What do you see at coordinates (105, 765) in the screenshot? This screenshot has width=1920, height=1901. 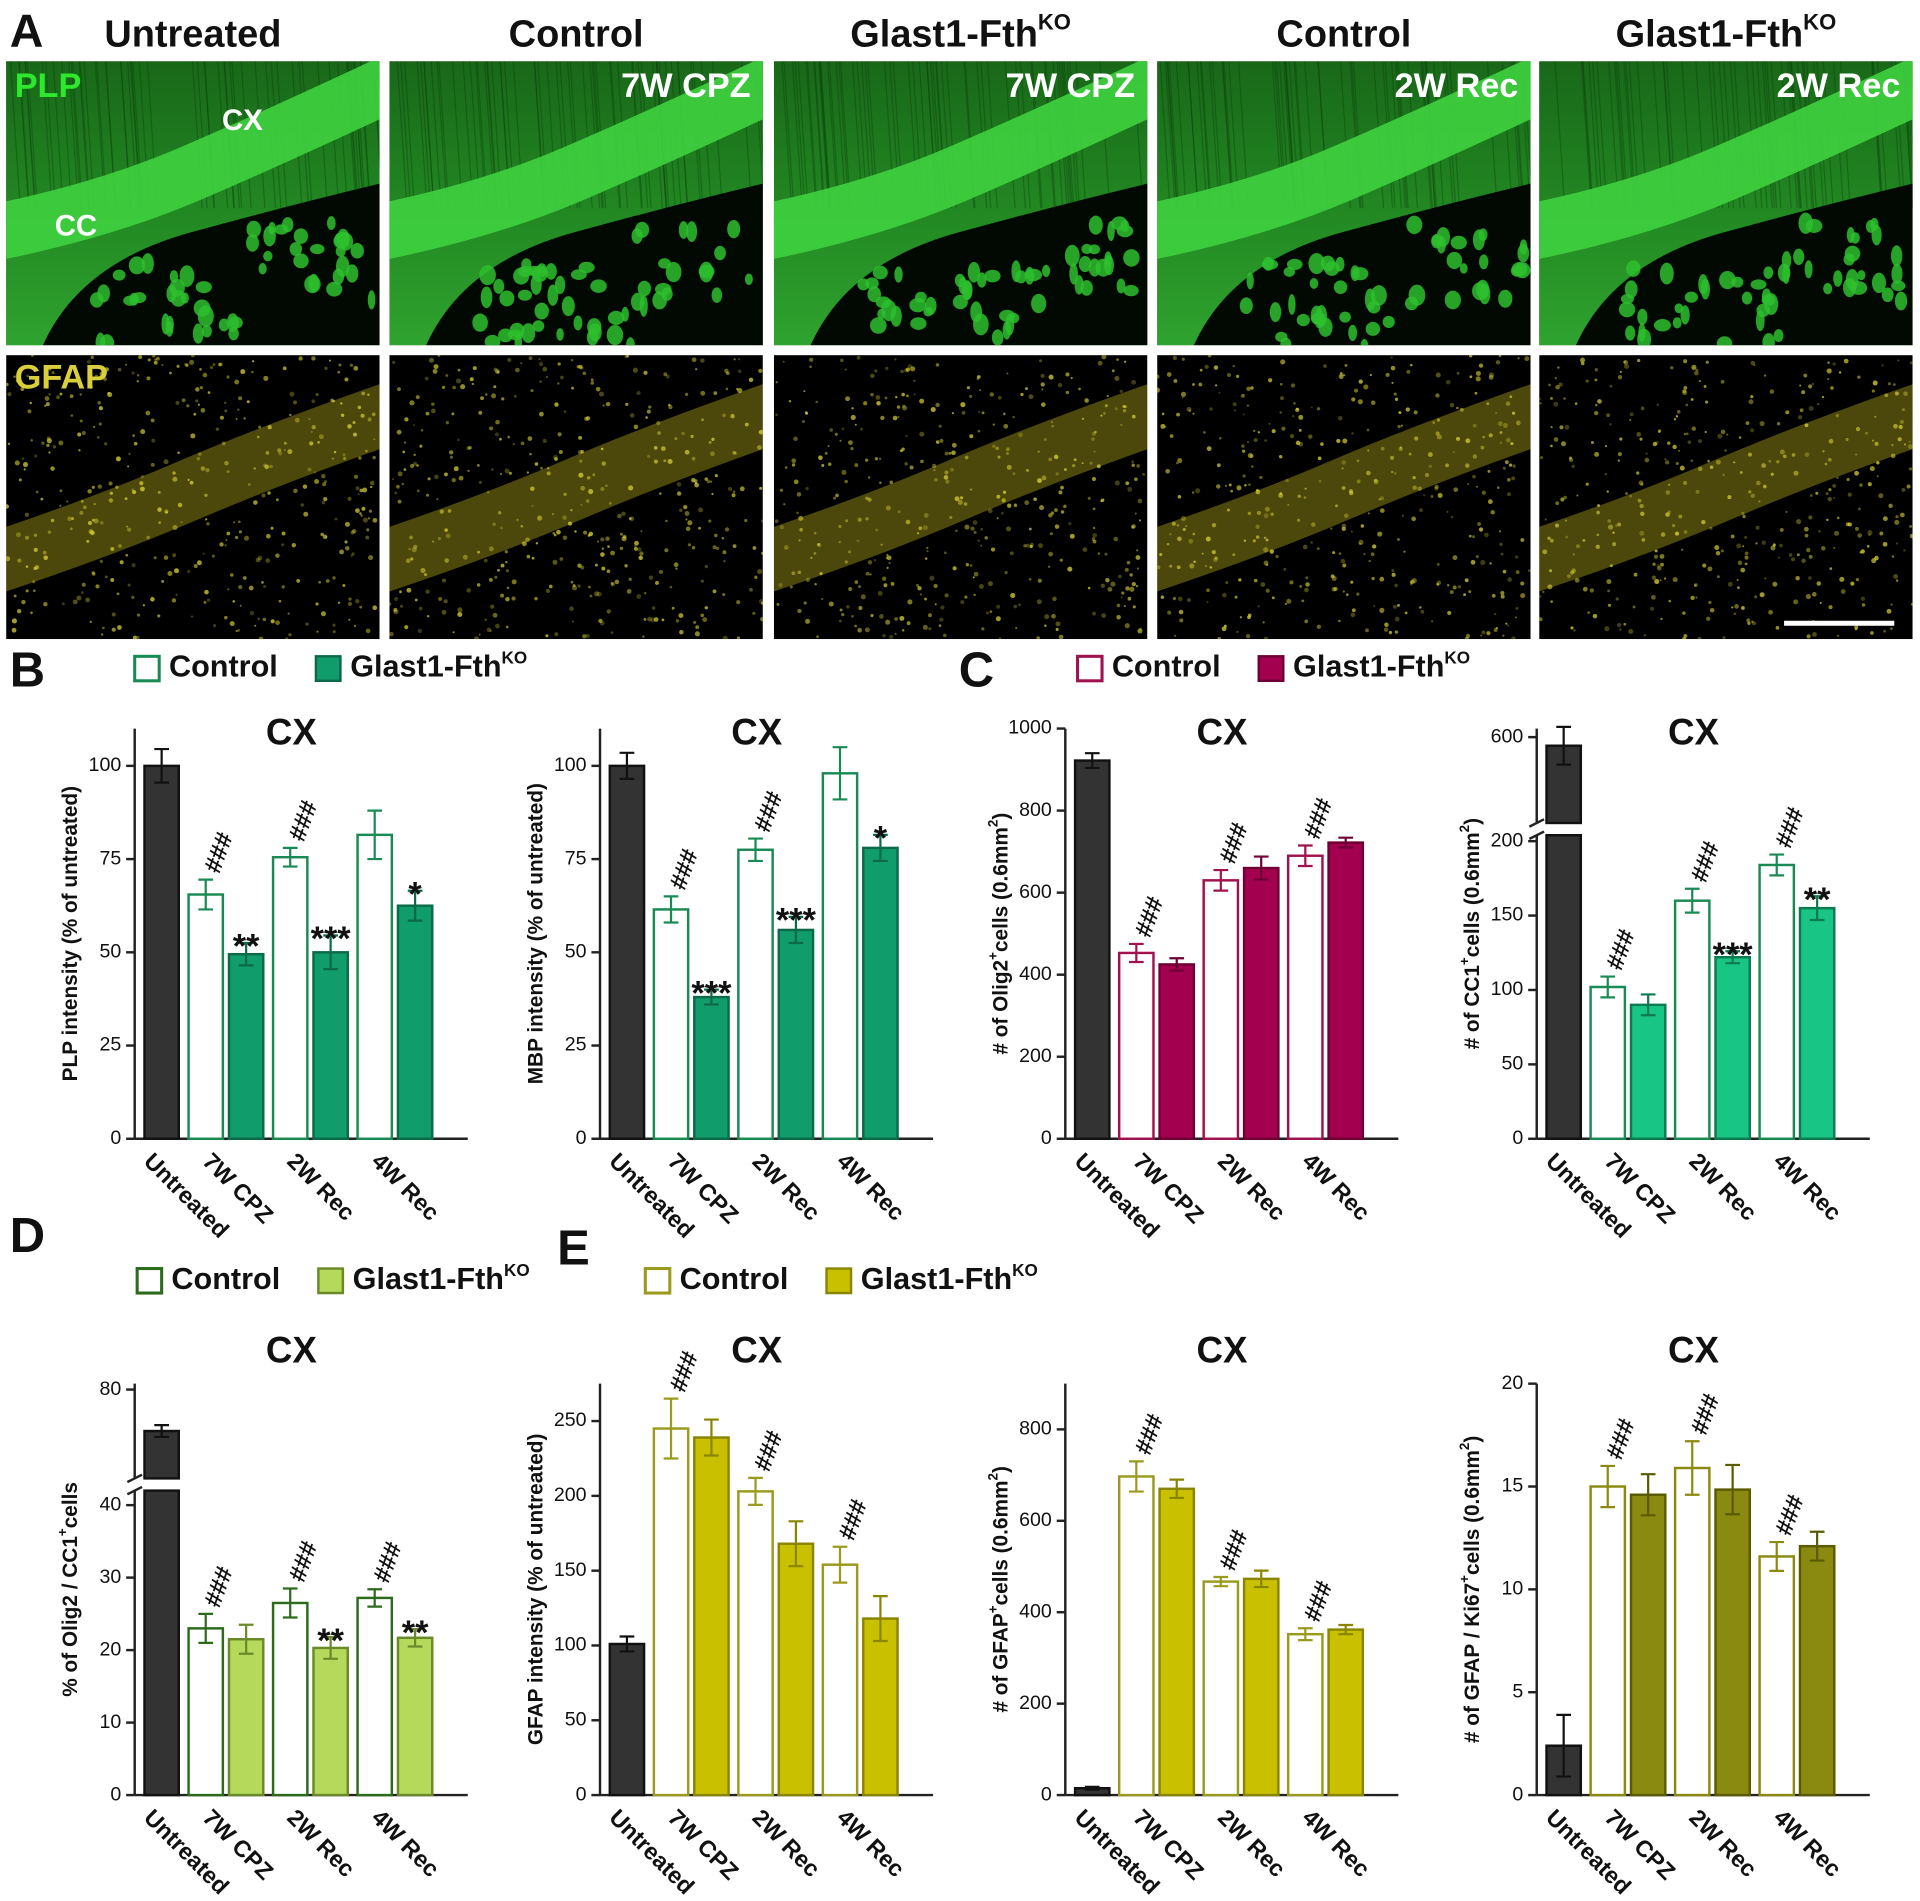 I see `y-tick-label: 100` at bounding box center [105, 765].